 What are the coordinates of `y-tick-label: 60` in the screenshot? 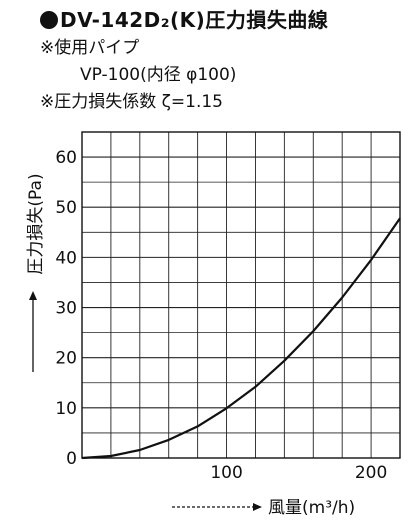 It's located at (66, 158).